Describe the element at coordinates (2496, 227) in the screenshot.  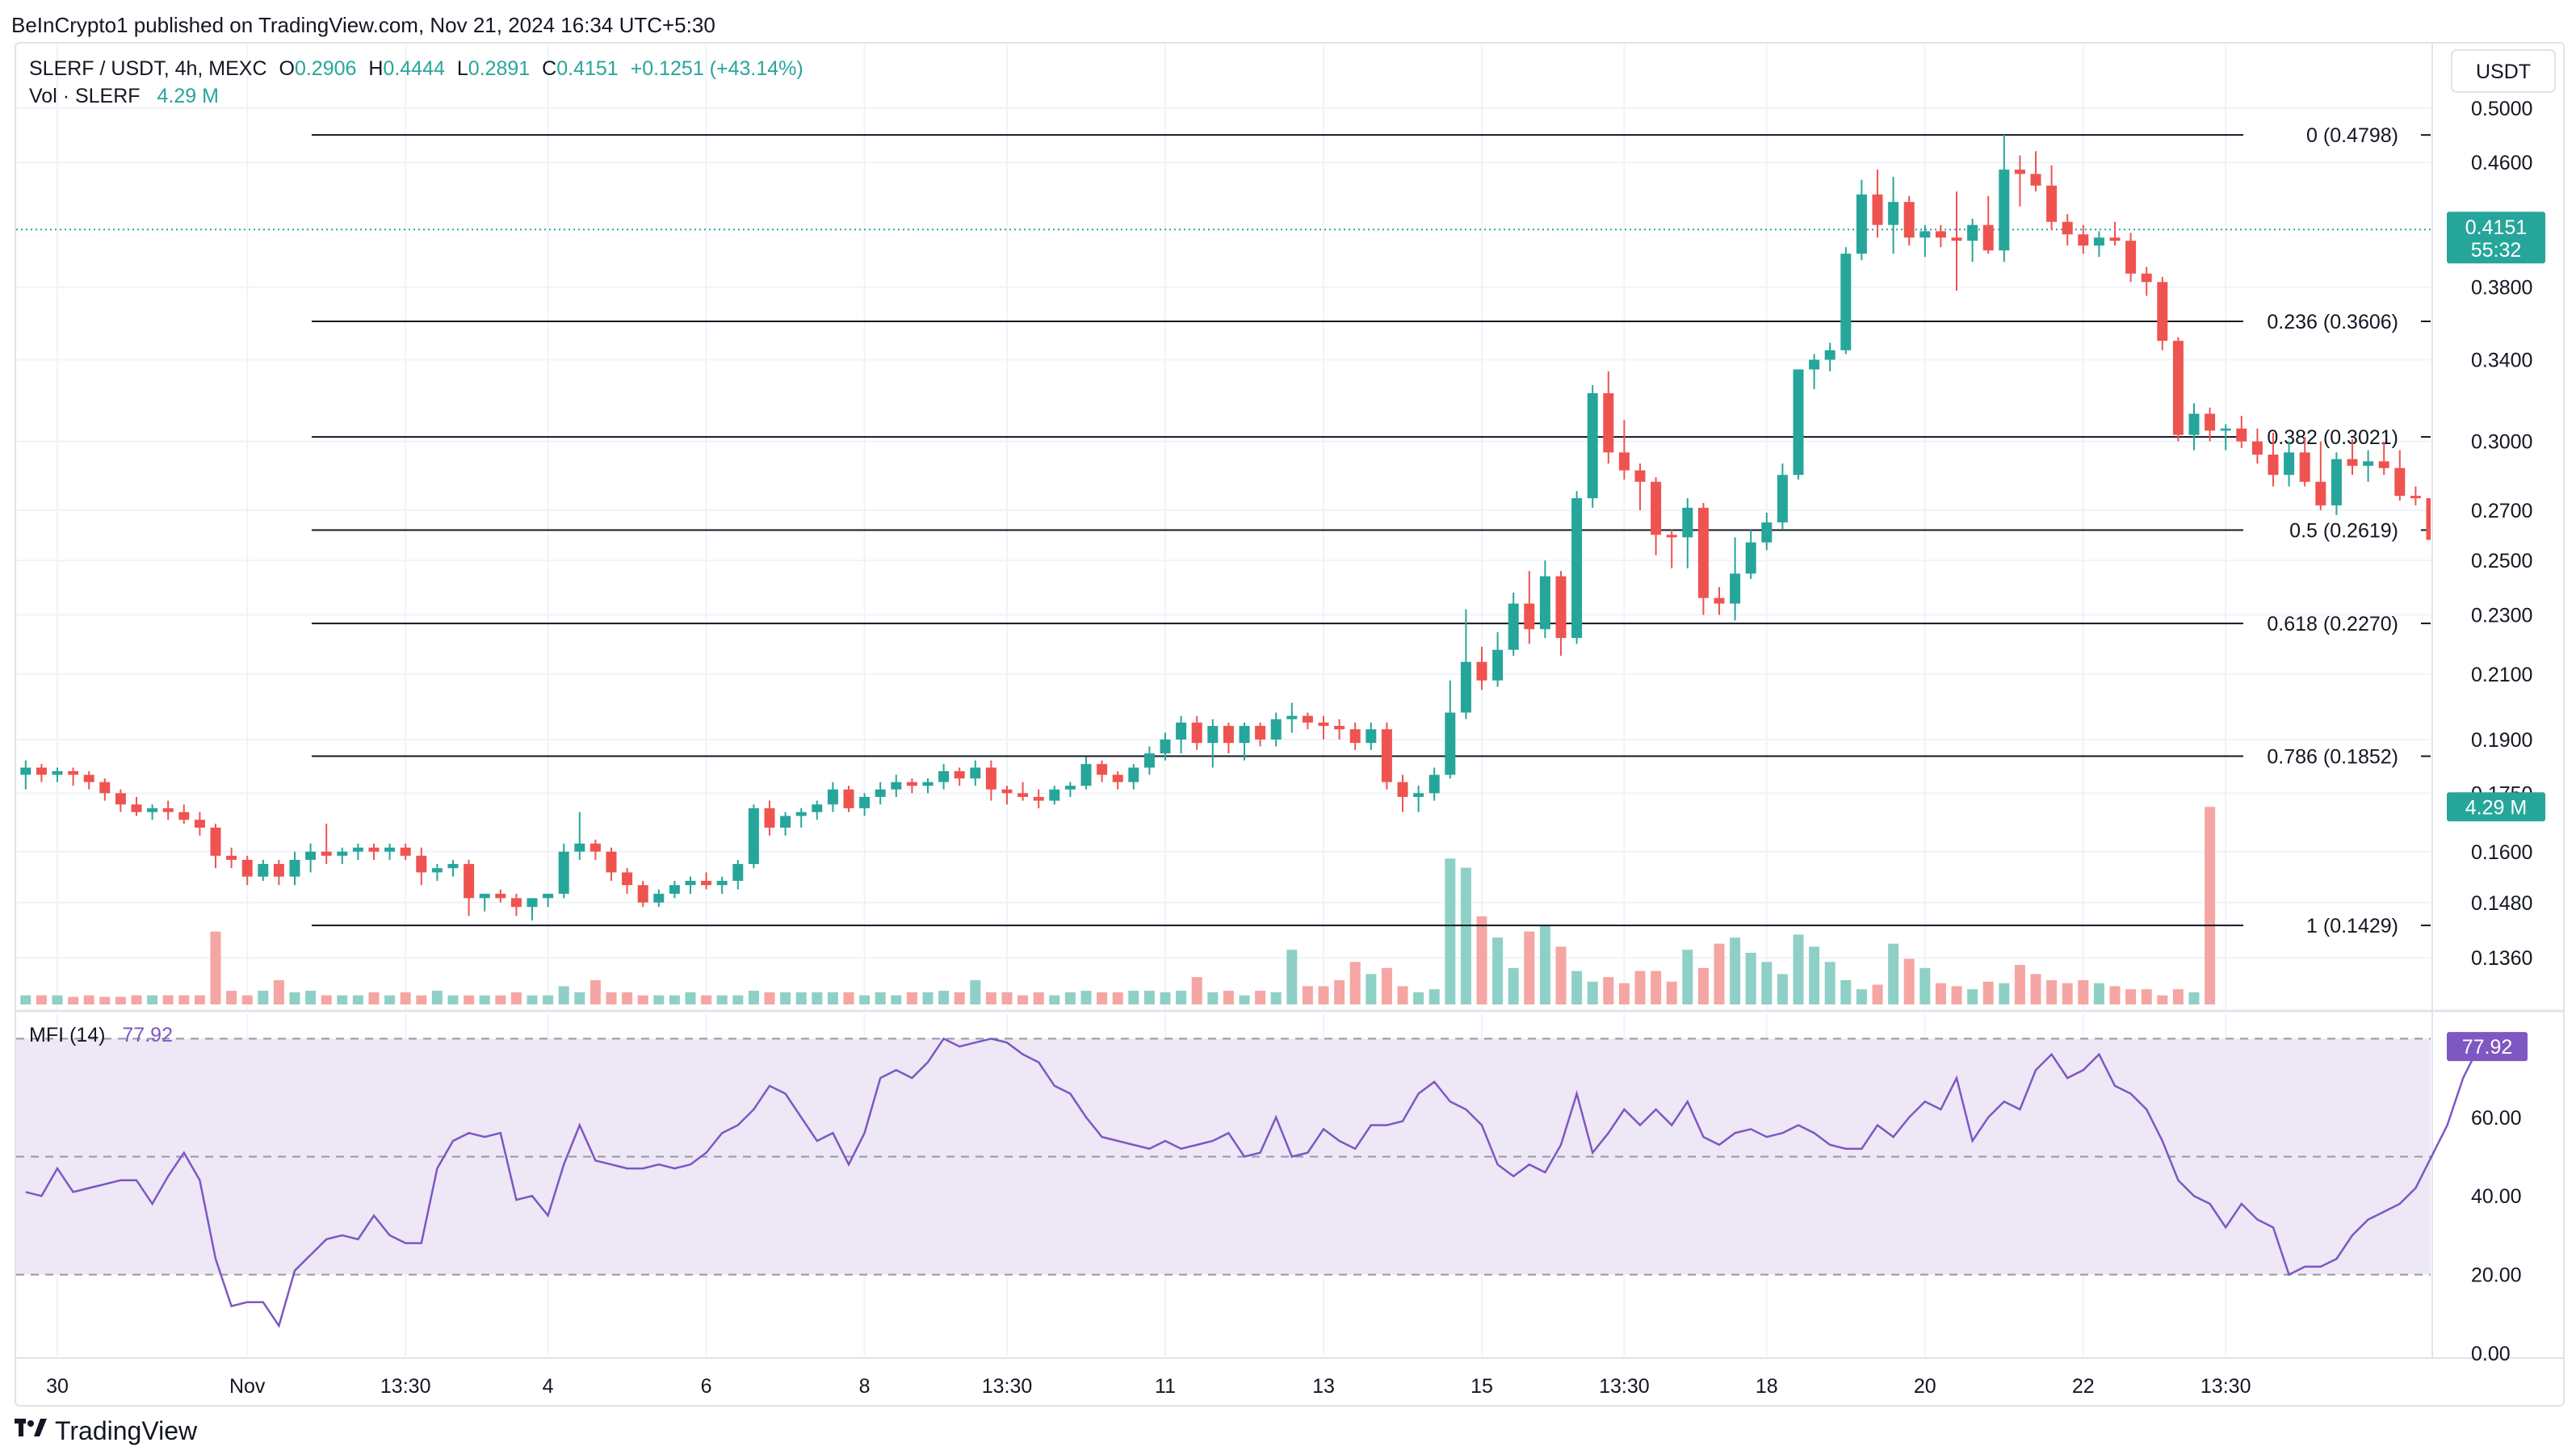
I see `last-price-value: 0.4151` at that location.